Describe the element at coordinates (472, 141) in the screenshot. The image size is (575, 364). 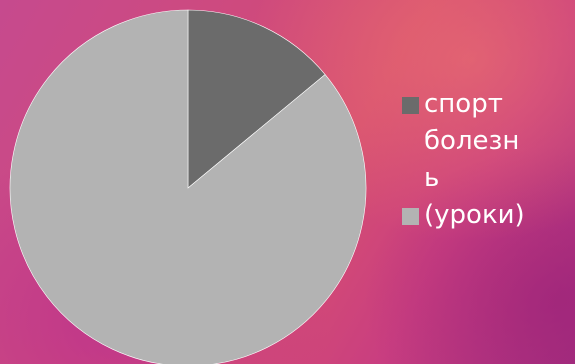
I see `legend-label-illness-line-1: болезн` at that location.